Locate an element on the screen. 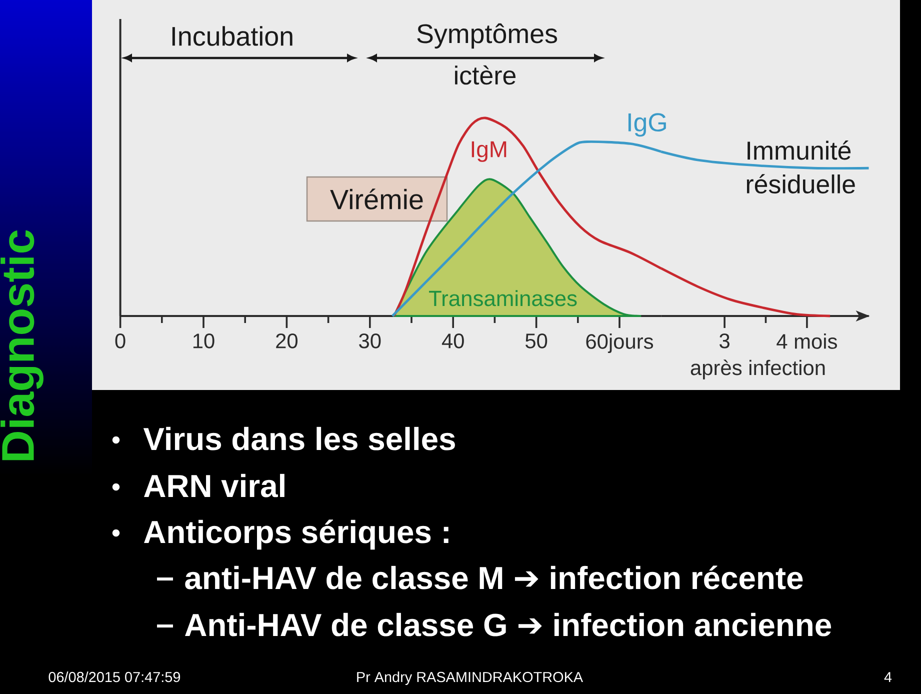 The width and height of the screenshot is (921, 694). series-label: IgM is located at coordinates (489, 151).